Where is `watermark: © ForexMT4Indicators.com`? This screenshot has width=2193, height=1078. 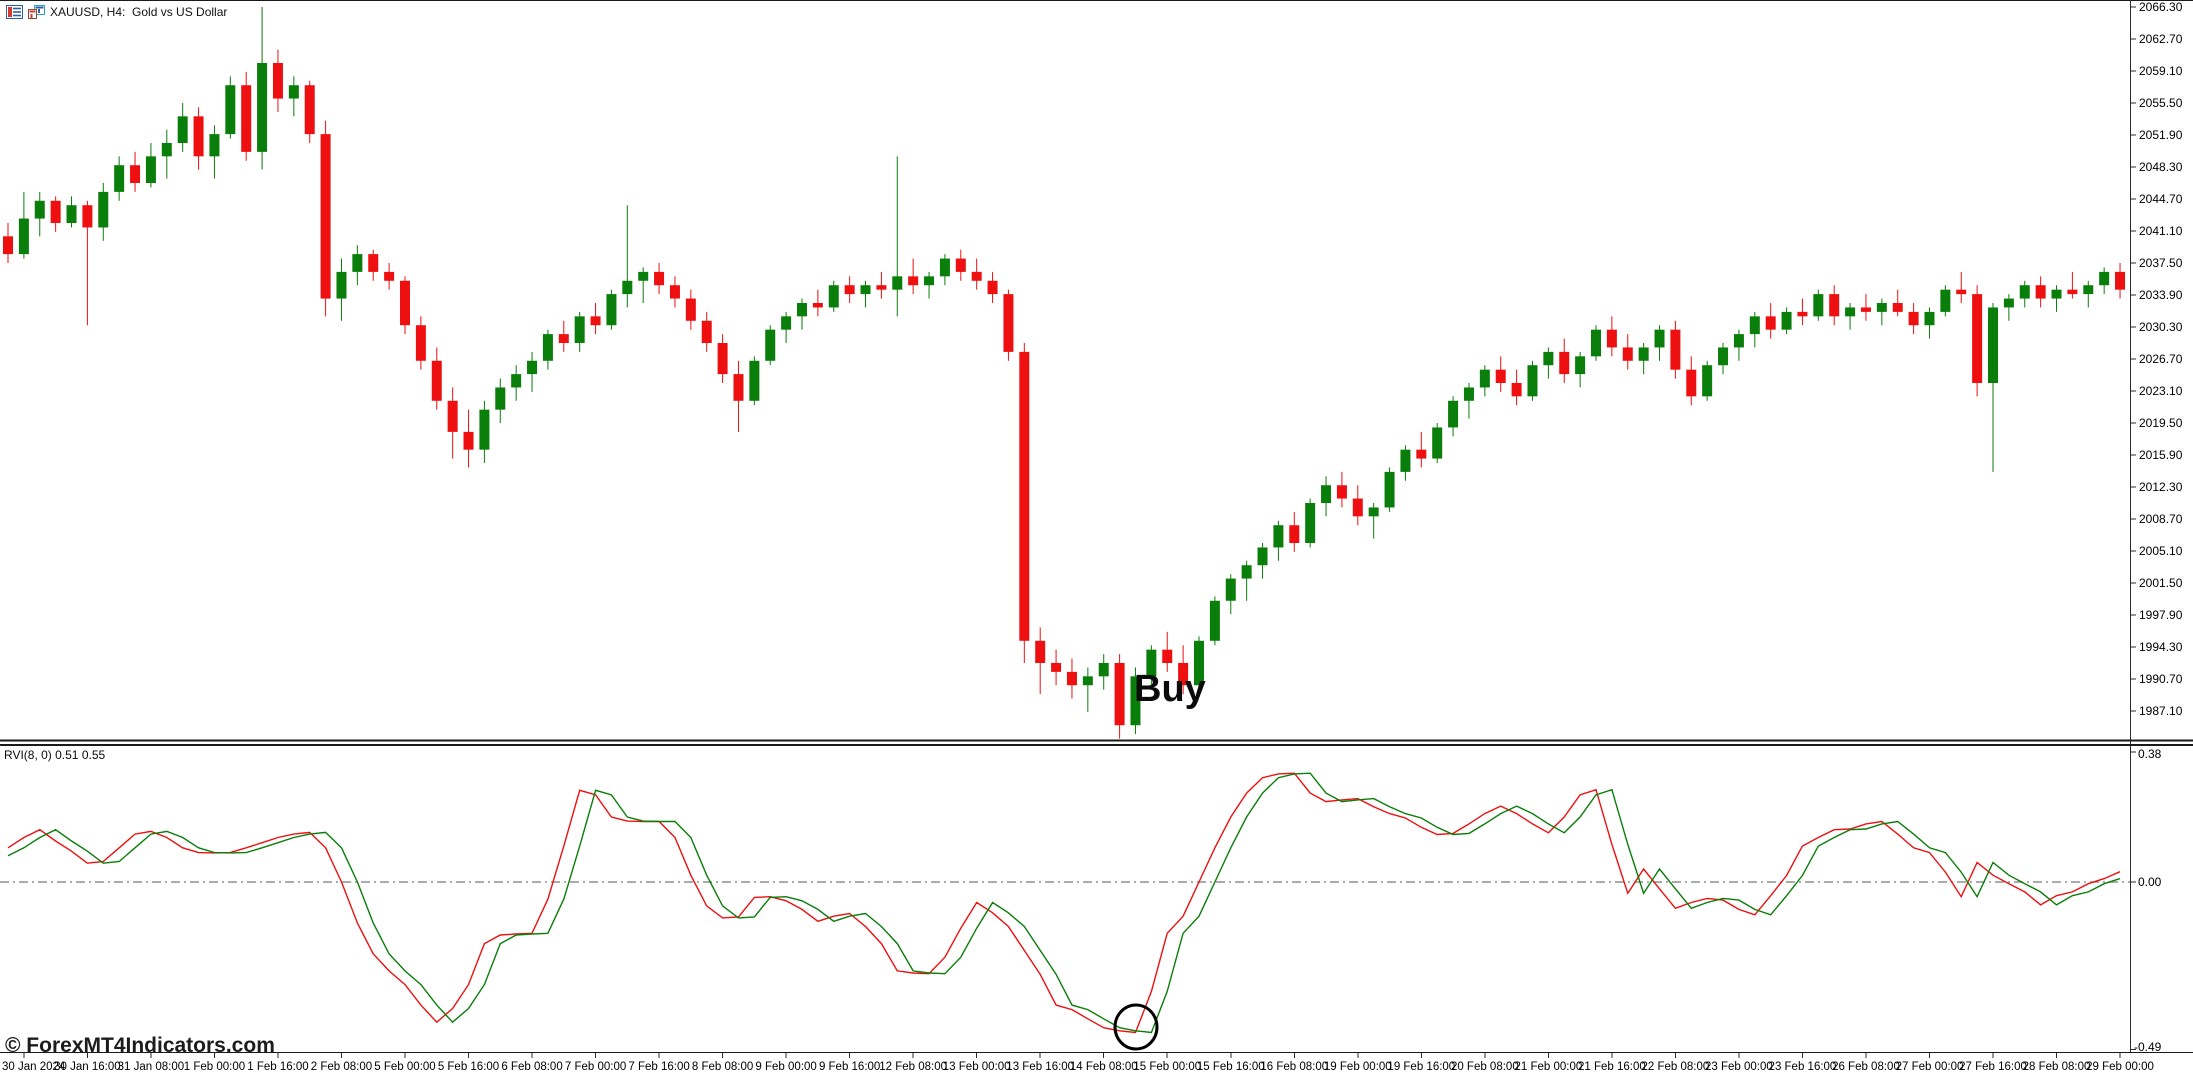
watermark: © ForexMT4Indicators.com is located at coordinates (140, 1045).